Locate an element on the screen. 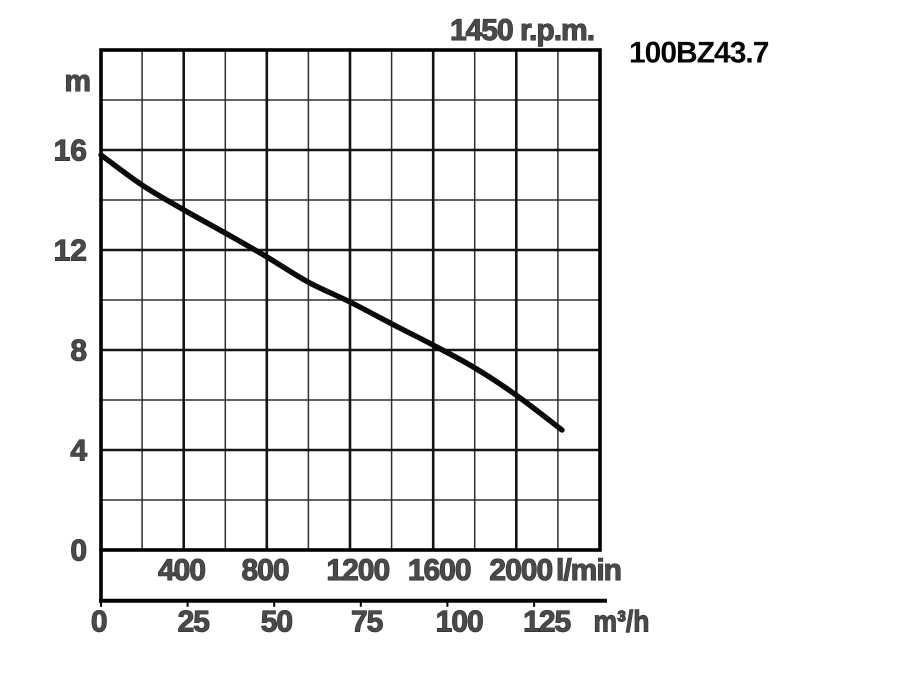 The image size is (900, 700). svg-text: 50 is located at coordinates (277, 622).